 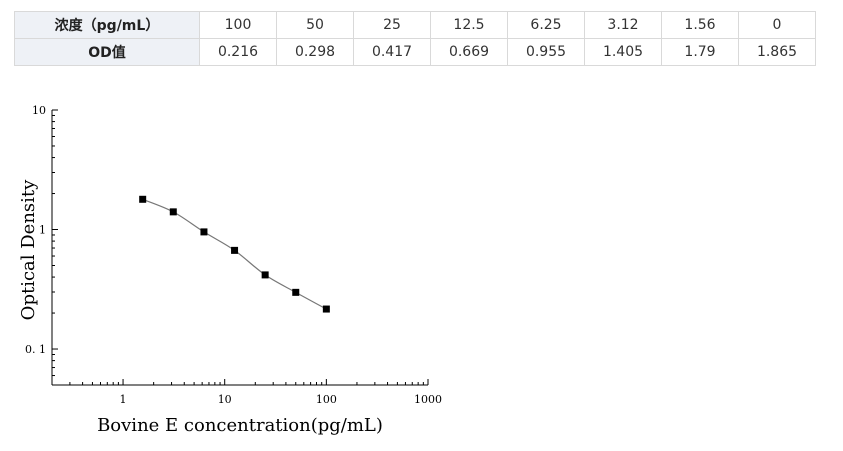 I want to click on od-cell: 0.955, so click(x=546, y=52).